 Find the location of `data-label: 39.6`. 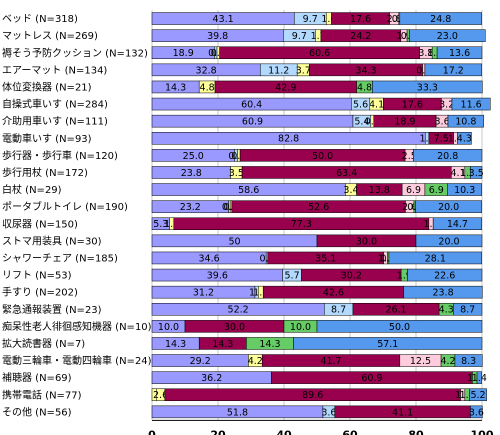

data-label: 39.6 is located at coordinates (217, 275).